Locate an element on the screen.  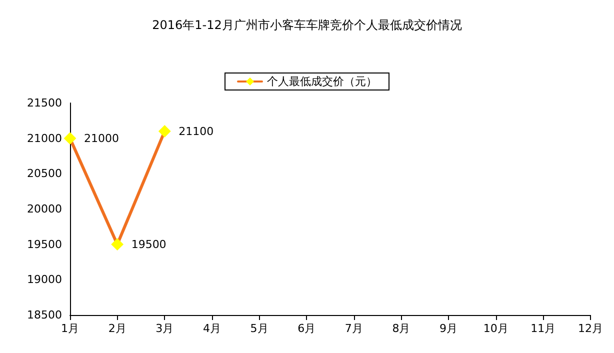
x-tick-label: 11月 is located at coordinates (543, 328).